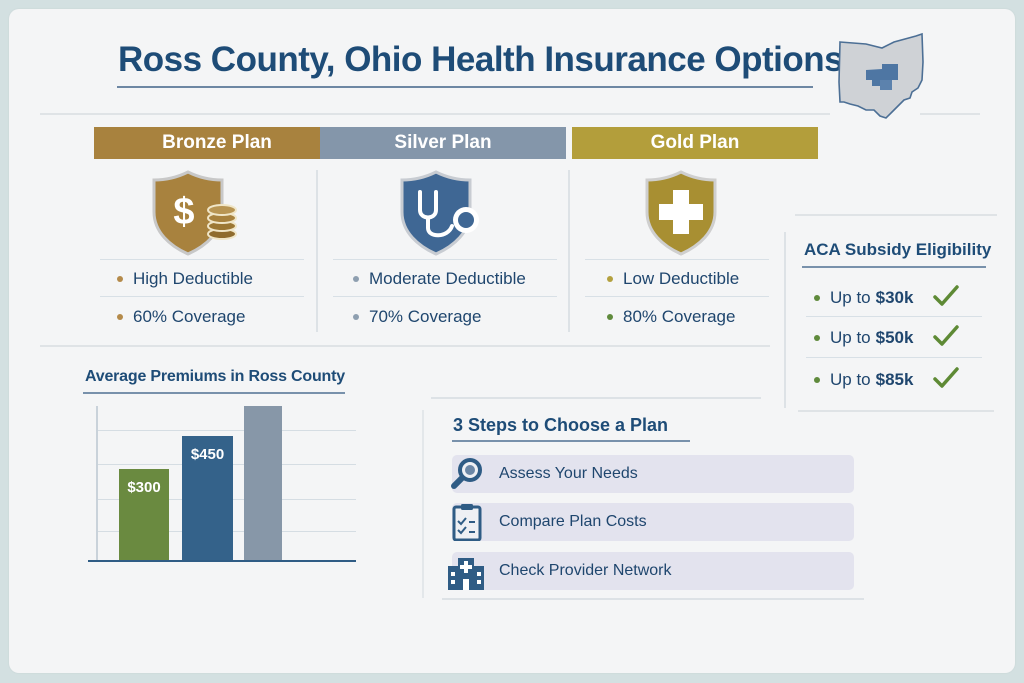 The height and width of the screenshot is (683, 1024). I want to click on feature-text: 60% Coverage, so click(189, 316).